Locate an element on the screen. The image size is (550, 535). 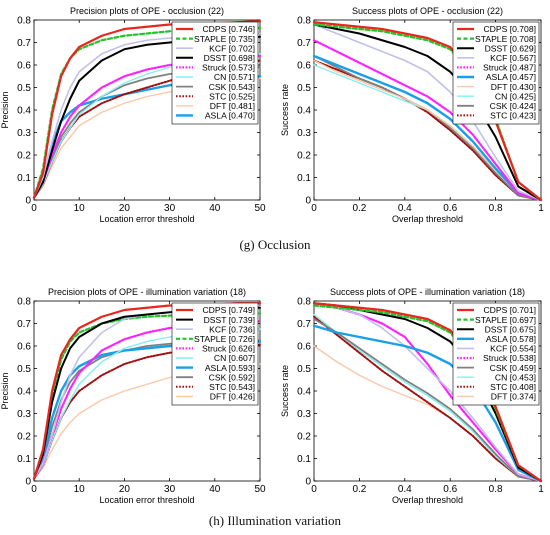
x-tick-label: 40 is located at coordinates (215, 489).